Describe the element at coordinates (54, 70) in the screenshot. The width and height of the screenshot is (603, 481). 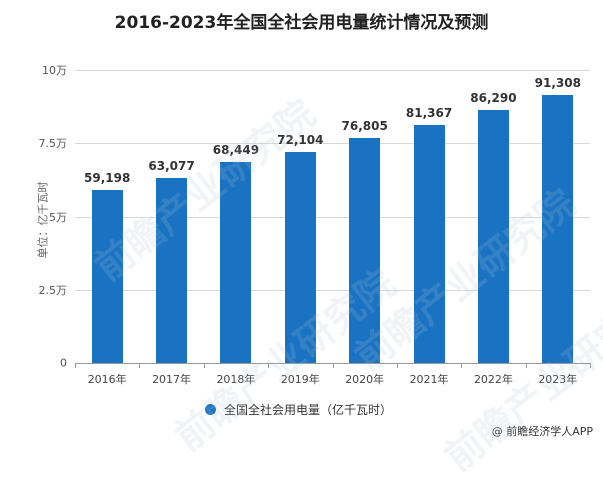
I see `y-tick-label: 10万` at that location.